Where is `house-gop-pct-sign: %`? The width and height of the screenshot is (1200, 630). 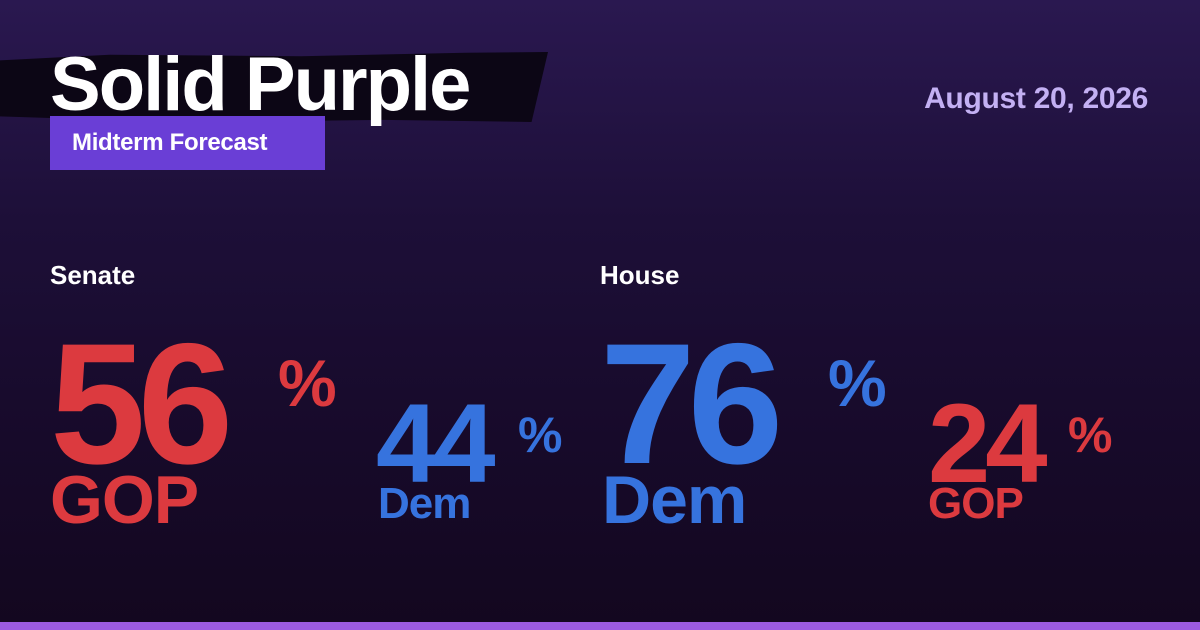
house-gop-pct-sign: % is located at coordinates (1090, 435).